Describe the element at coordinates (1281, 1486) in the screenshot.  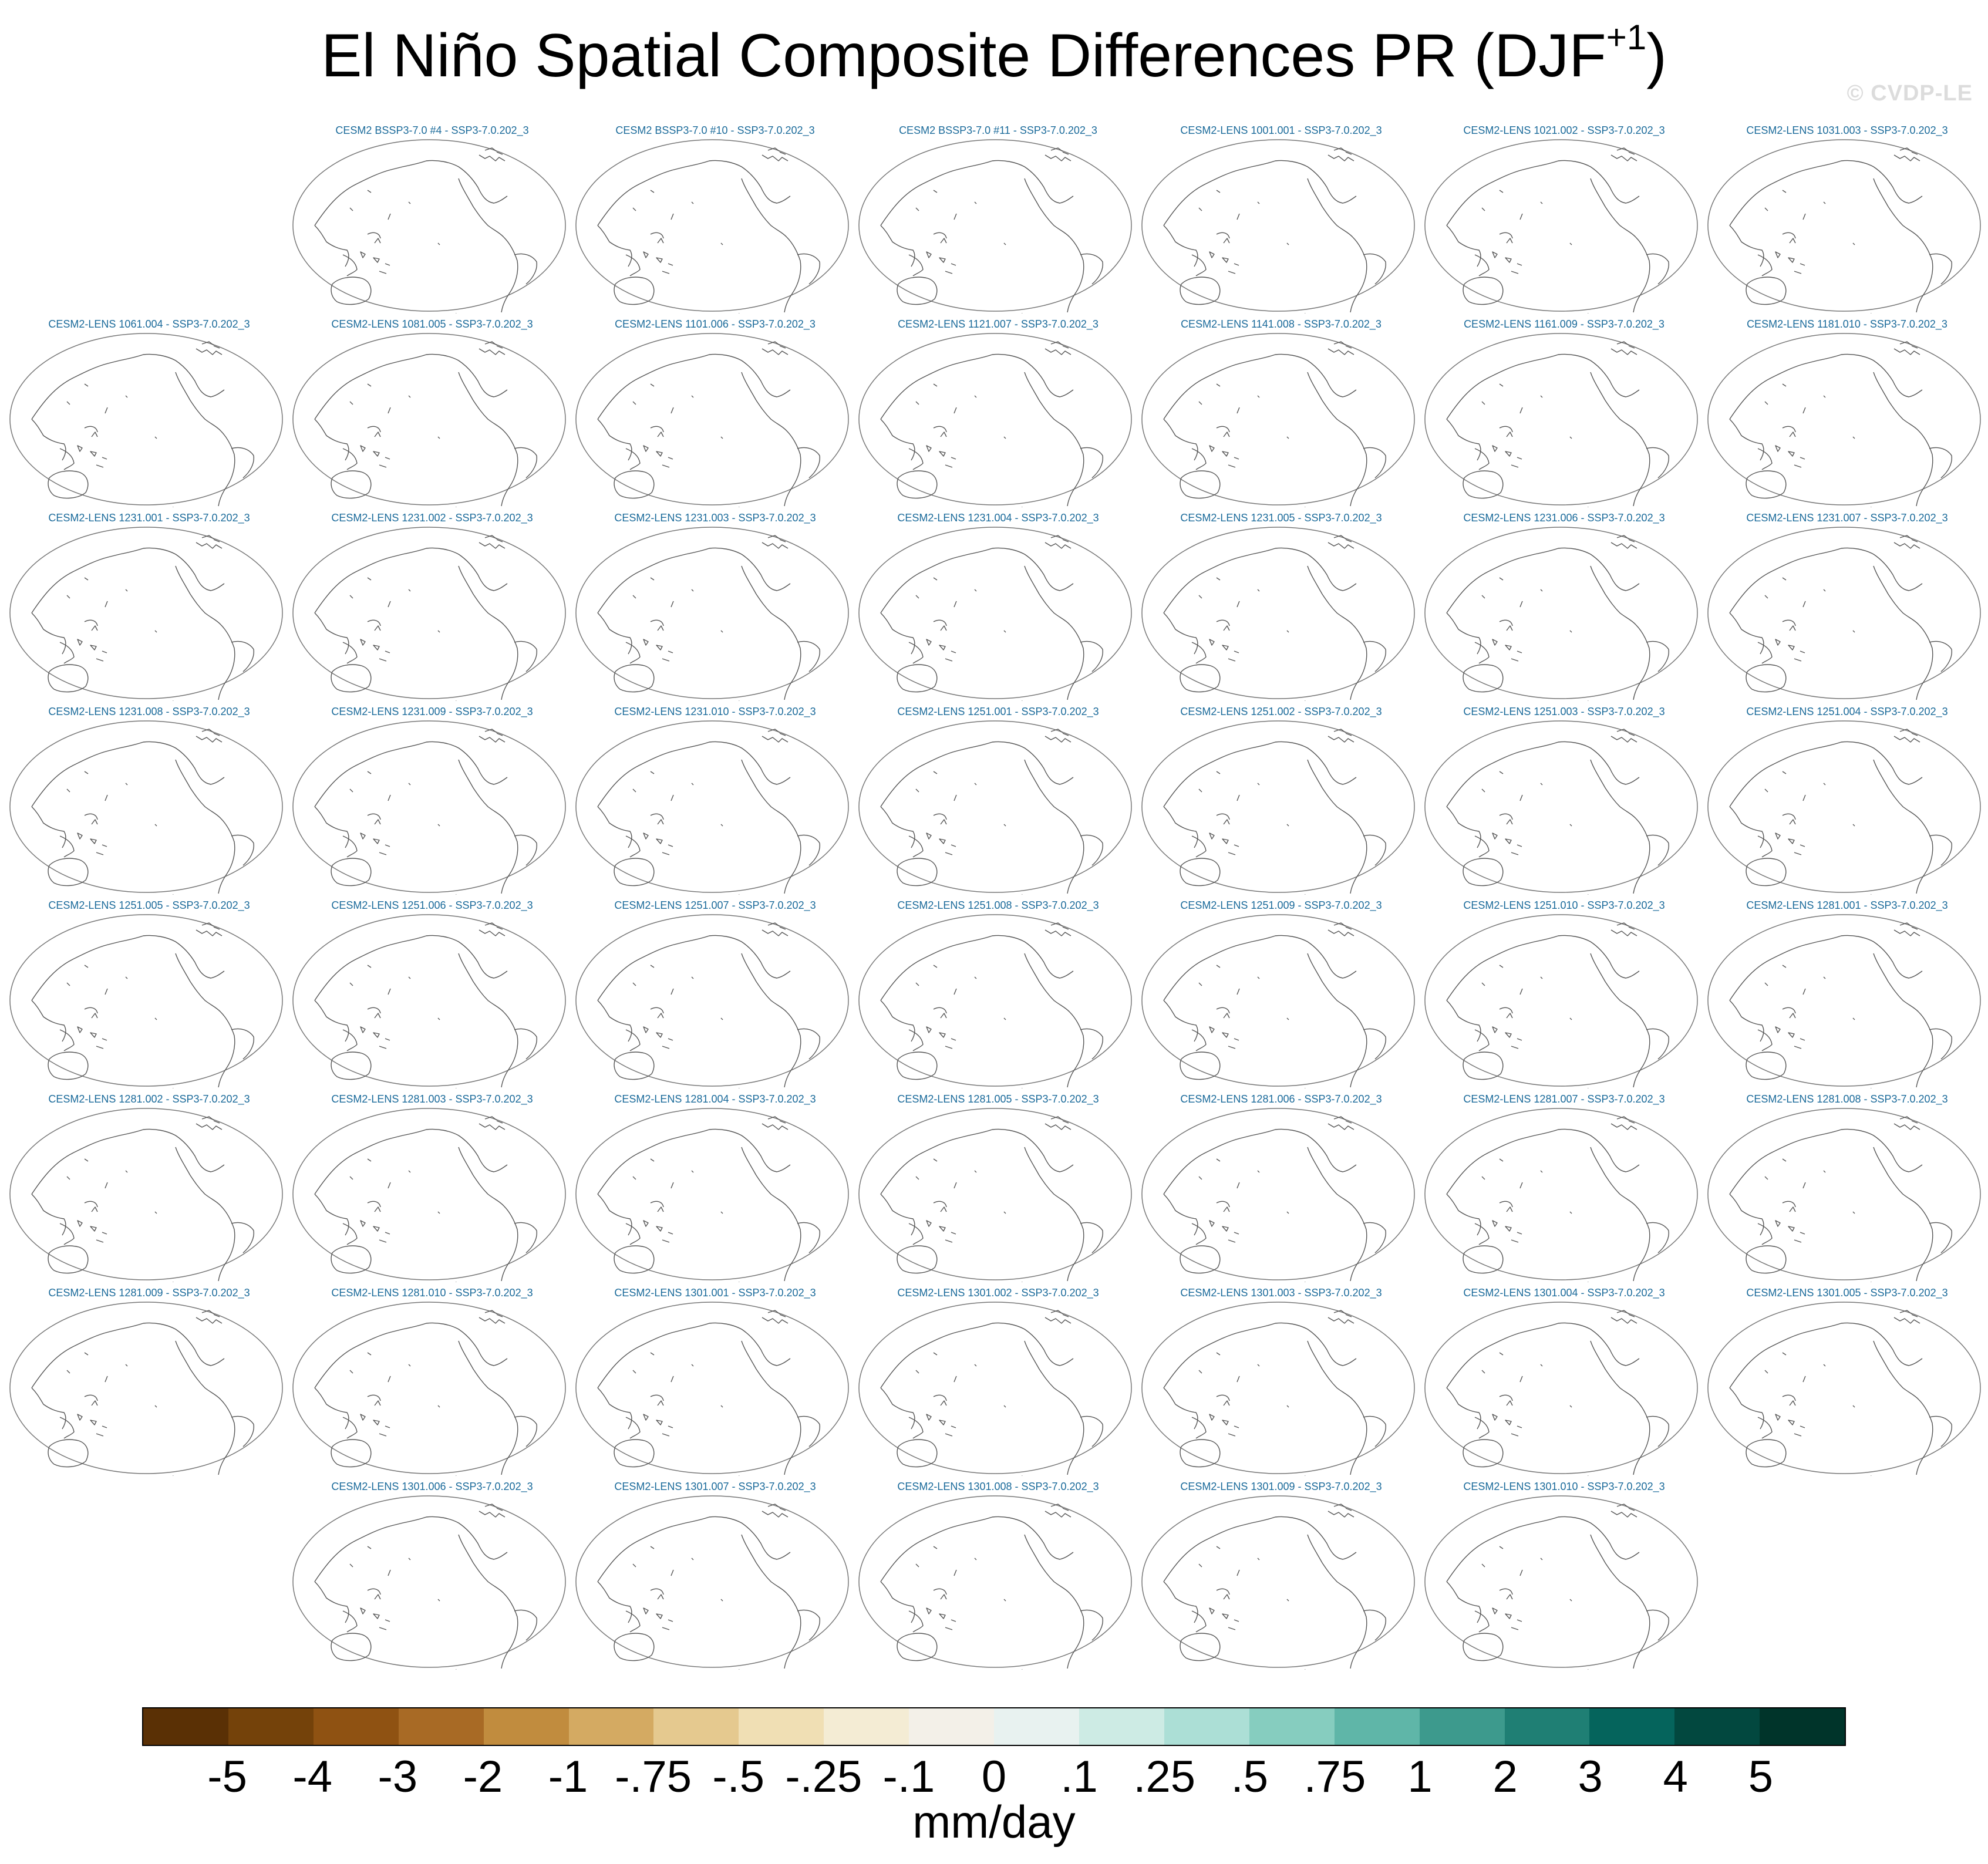
I see `map-panel-title: CESM2-LENS 1301.009 - SSP3-7.0.202_3` at that location.